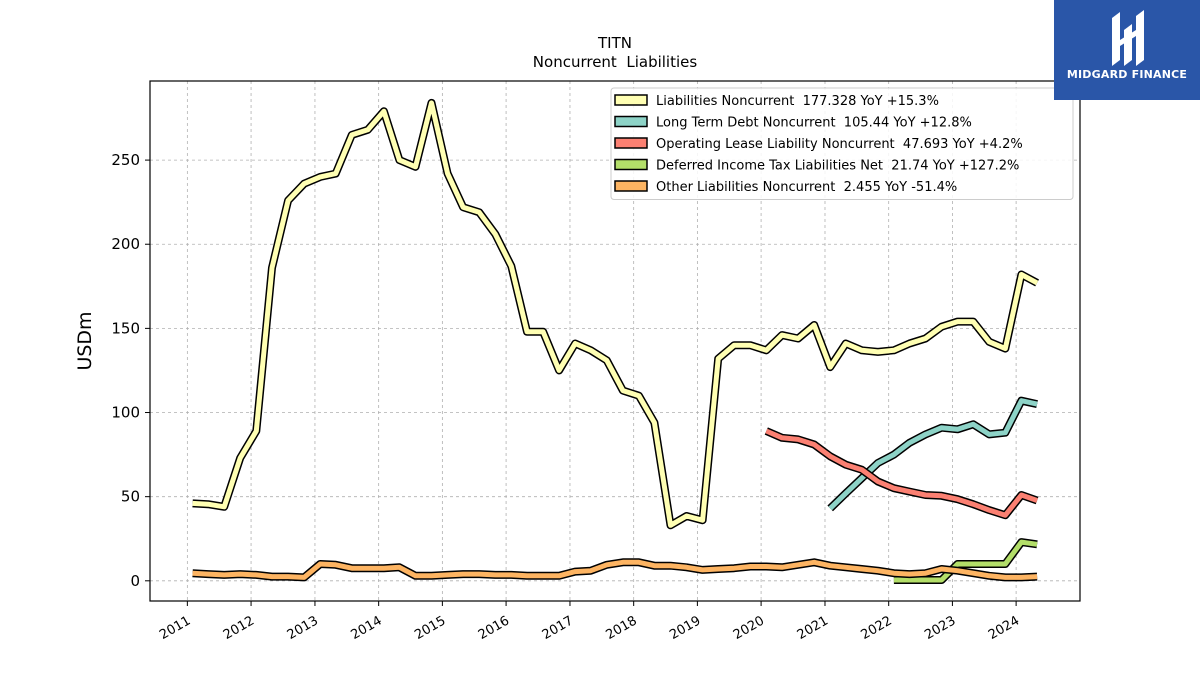 This screenshot has height=675, width=1200. I want to click on x-tick-label: 2024, so click(1004, 628).